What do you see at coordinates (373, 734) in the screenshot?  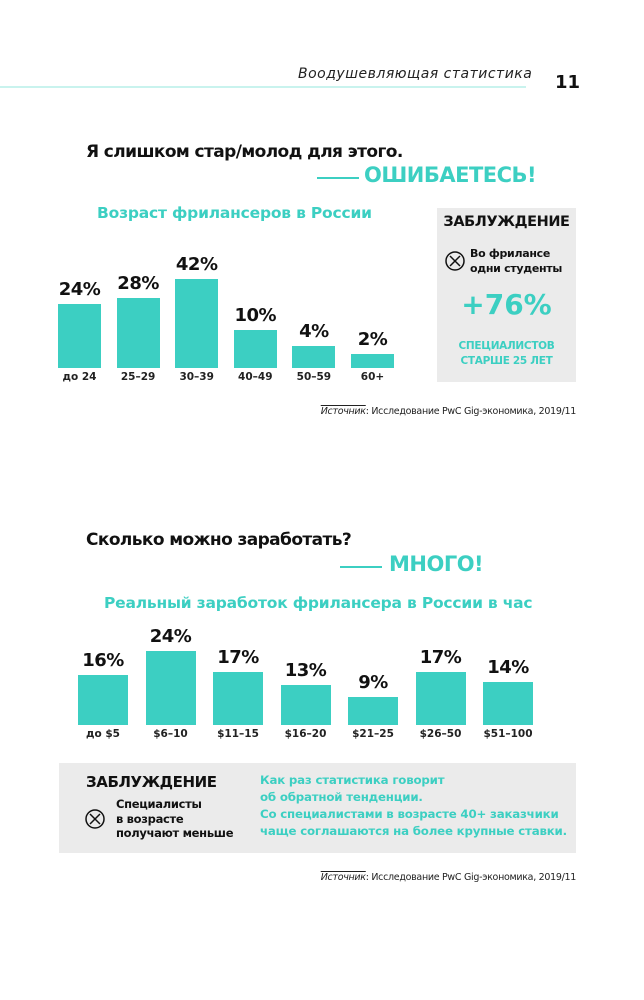 I see `category-label: $21–25` at bounding box center [373, 734].